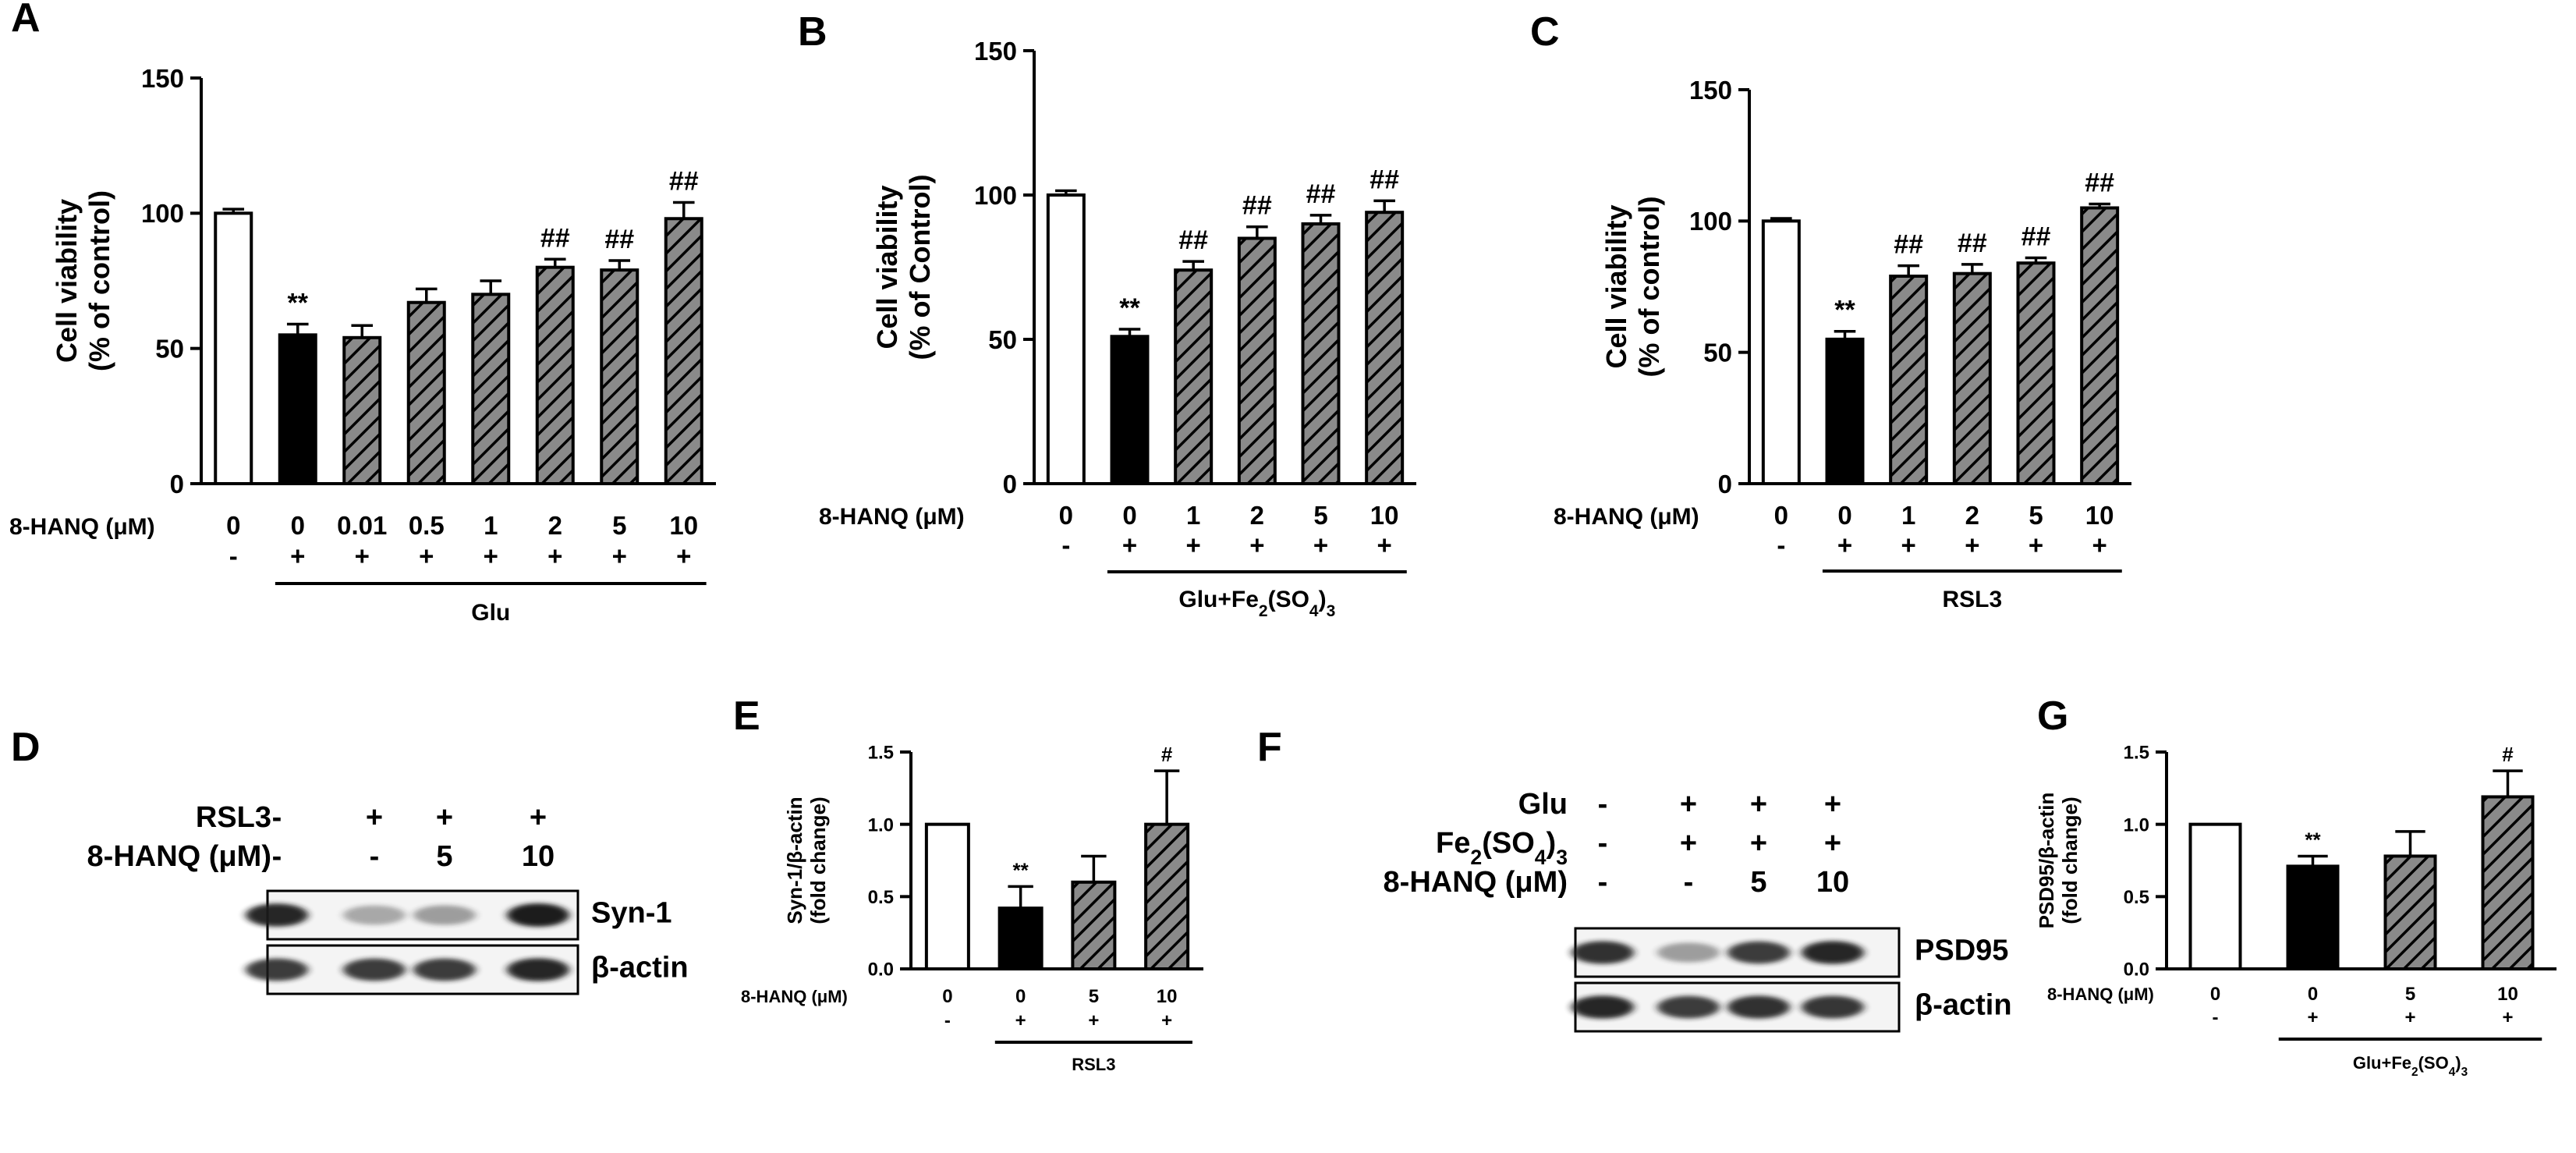 This screenshot has width=2576, height=1153. Describe the element at coordinates (26, 20) in the screenshot. I see `panel-label-a: A` at that location.